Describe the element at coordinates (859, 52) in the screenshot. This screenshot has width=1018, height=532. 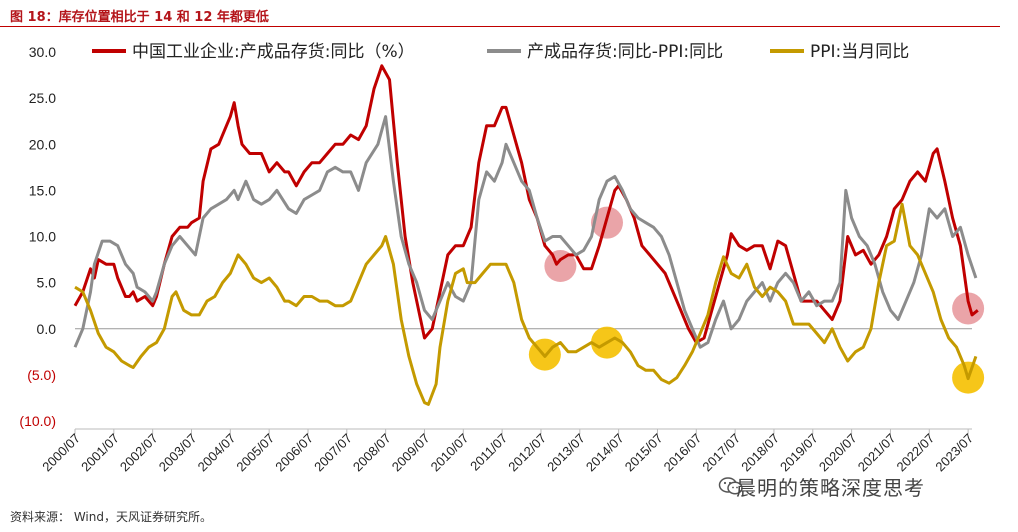
I see `legend-label: PPI:当月同比` at that location.